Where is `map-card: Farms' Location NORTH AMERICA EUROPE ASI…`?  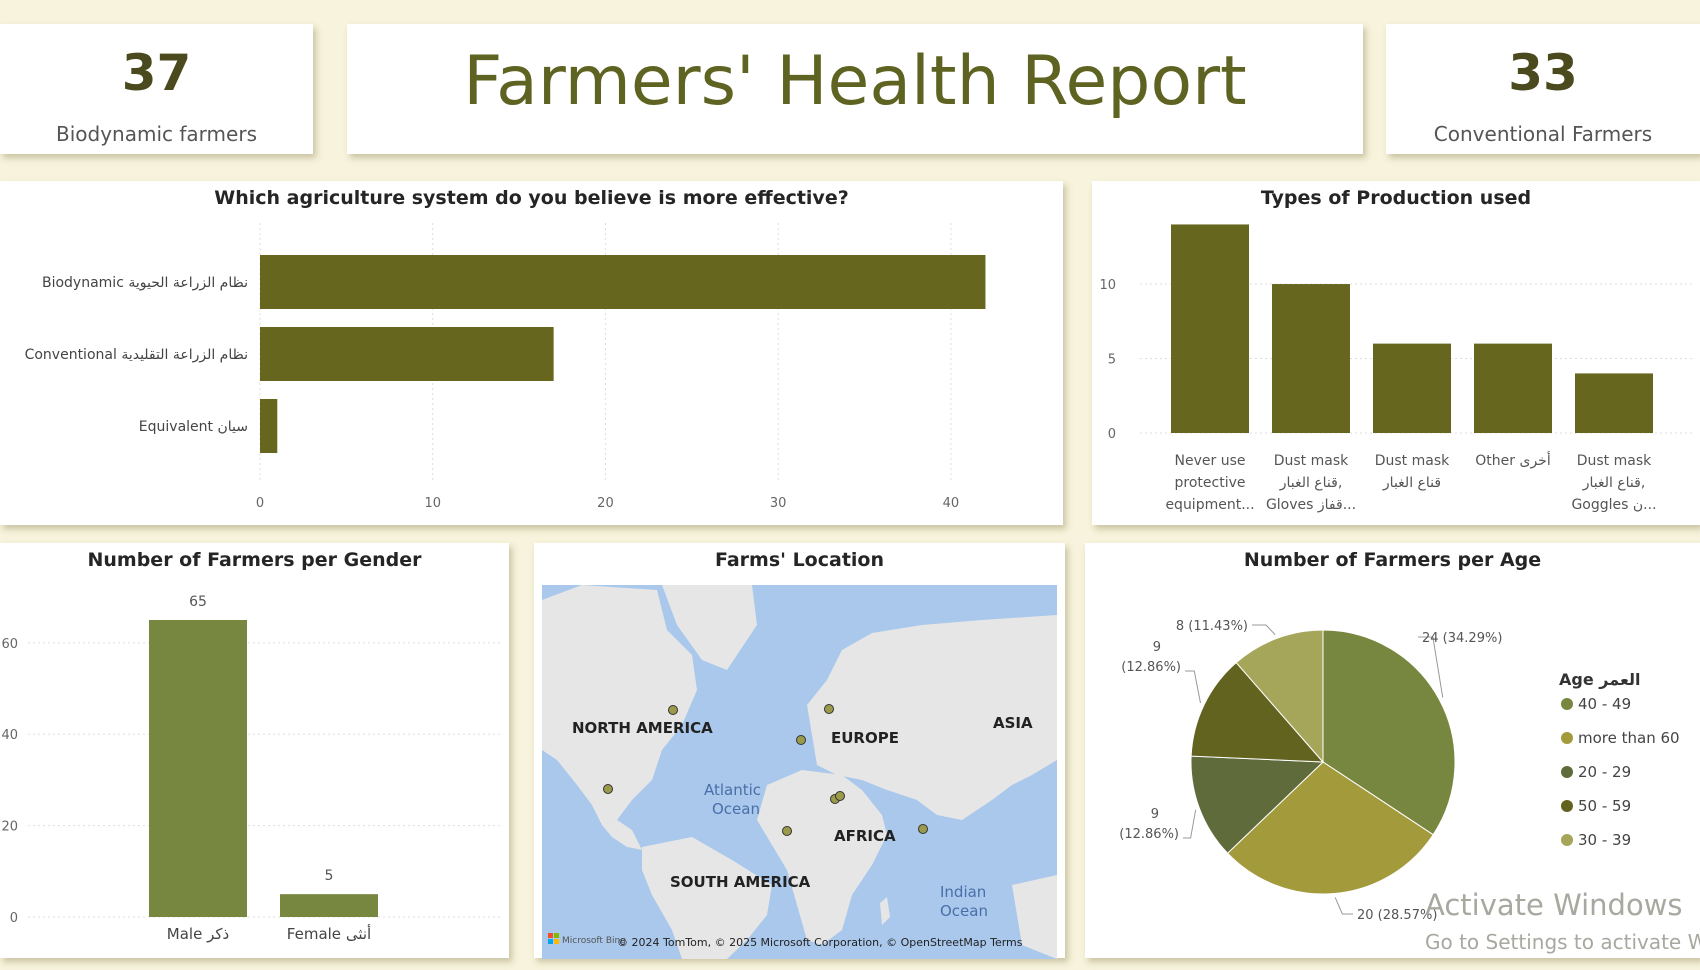 map-card: Farms' Location NORTH AMERICA EUROPE ASI… is located at coordinates (799, 751).